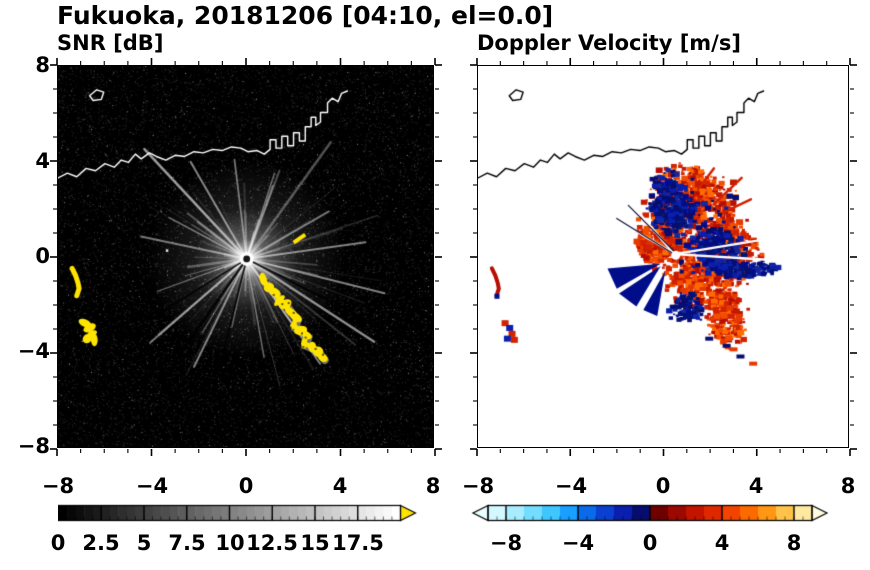 The height and width of the screenshot is (570, 870). I want to click on snr-colorbar-label: 15, so click(315, 543).